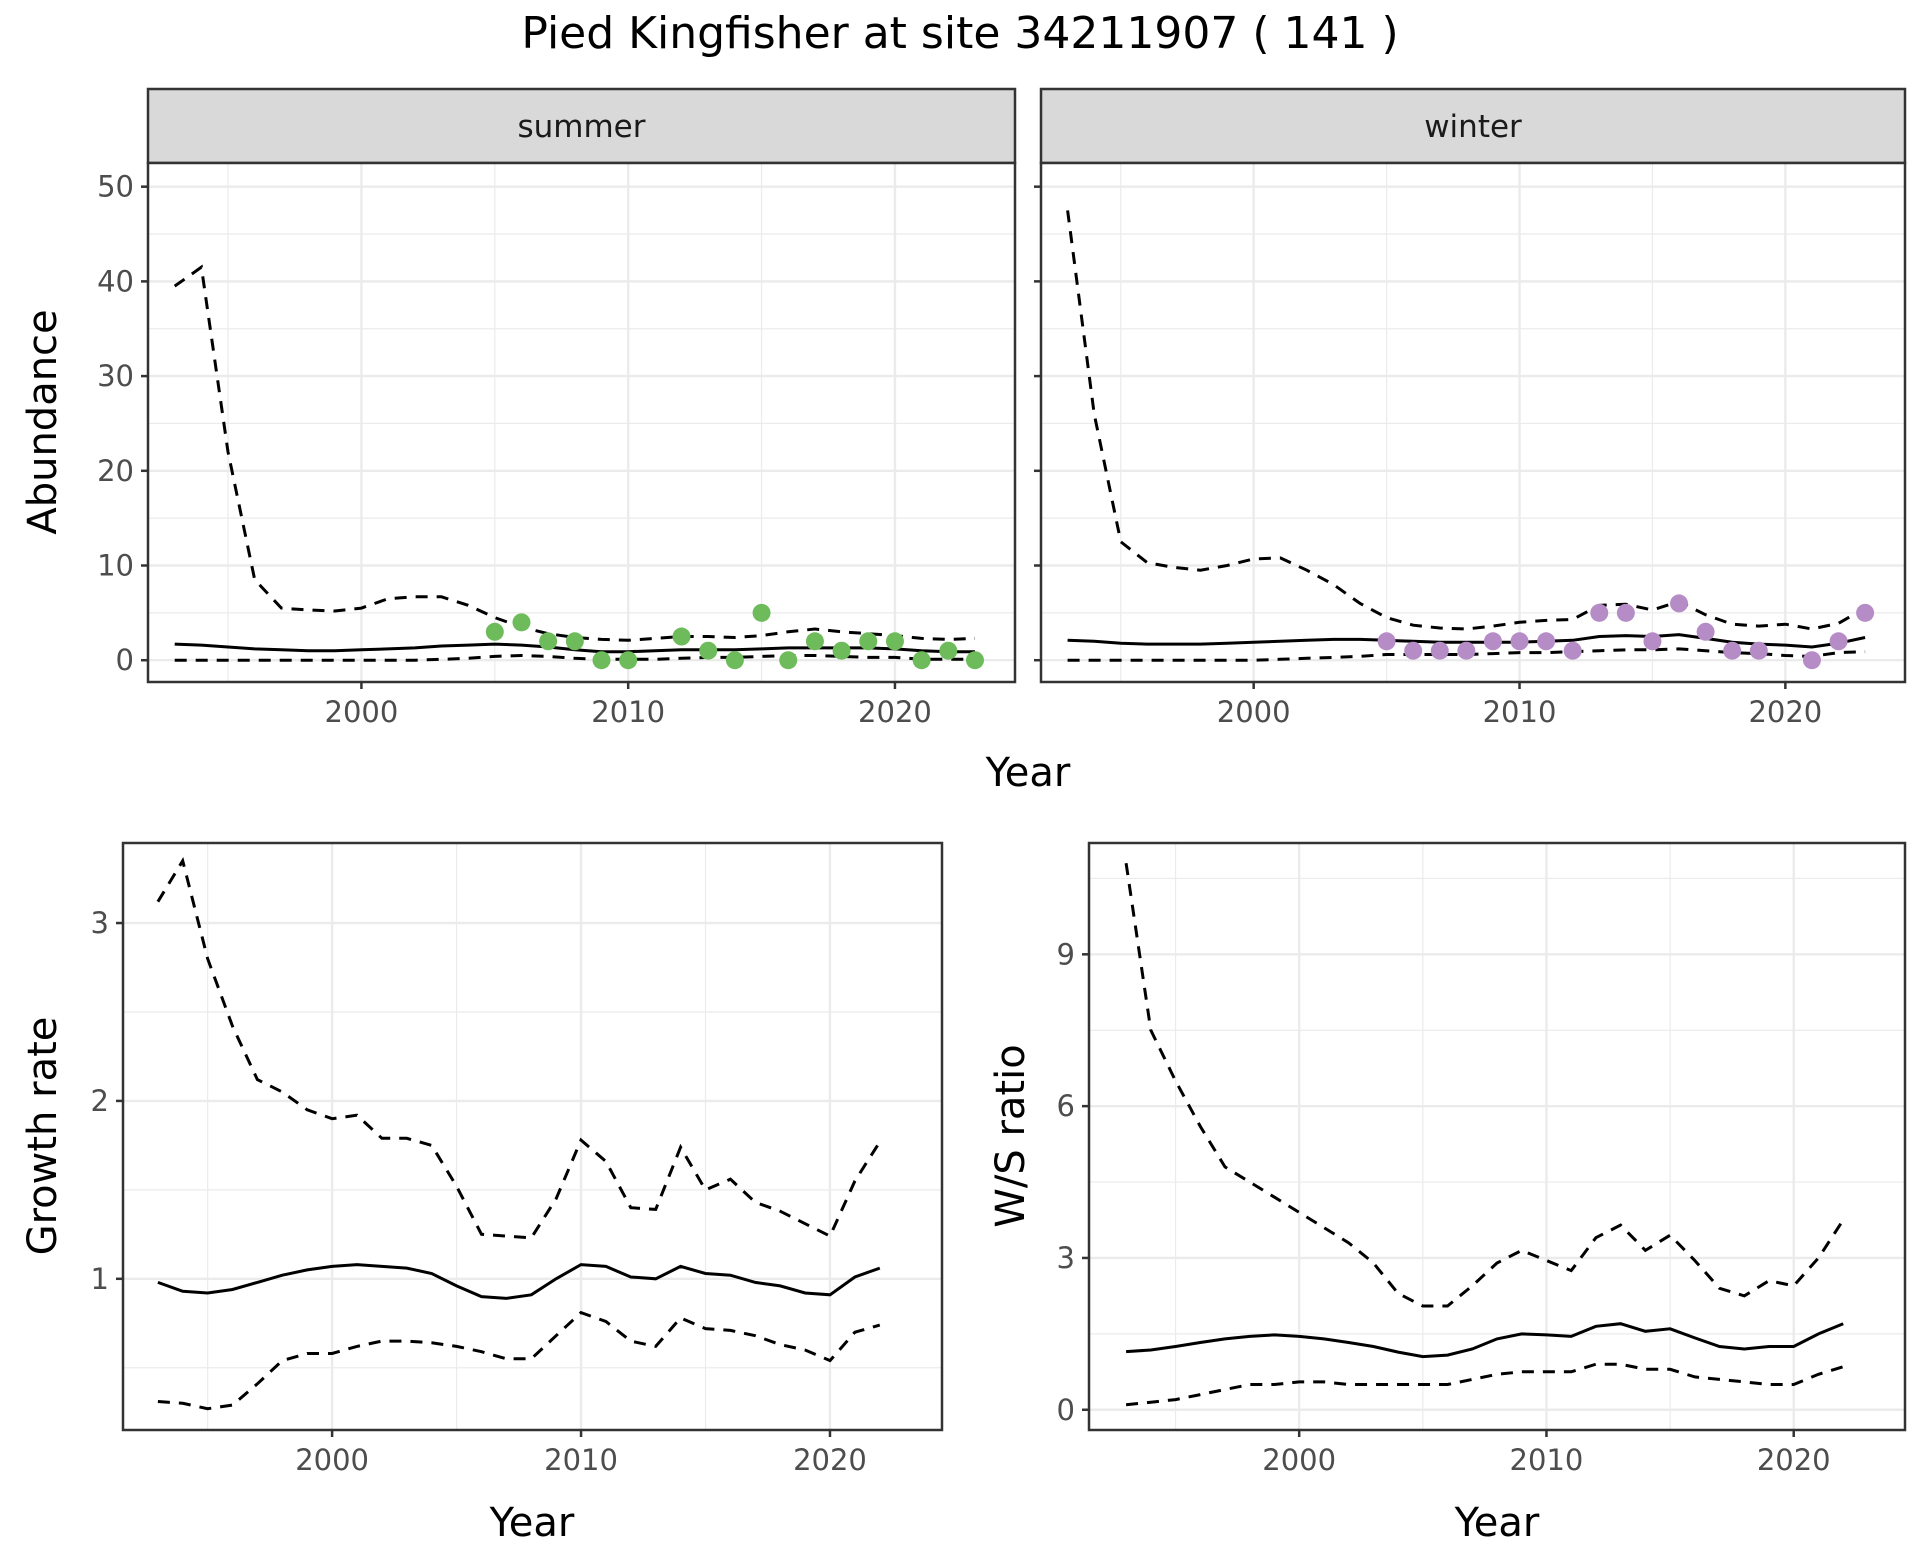 The image size is (1920, 1560). What do you see at coordinates (115, 566) in the screenshot?
I see `y-tick-label: 10` at bounding box center [115, 566].